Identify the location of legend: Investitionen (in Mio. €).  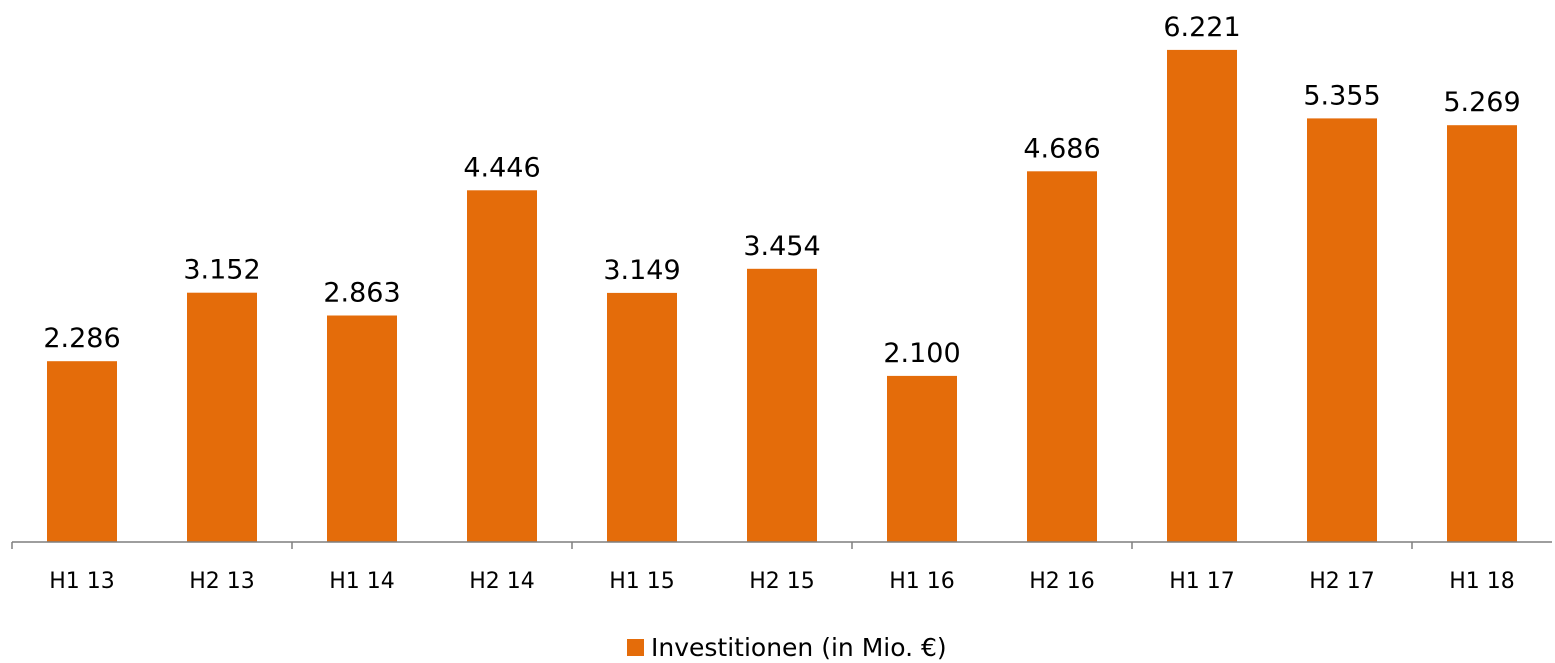
(787, 647).